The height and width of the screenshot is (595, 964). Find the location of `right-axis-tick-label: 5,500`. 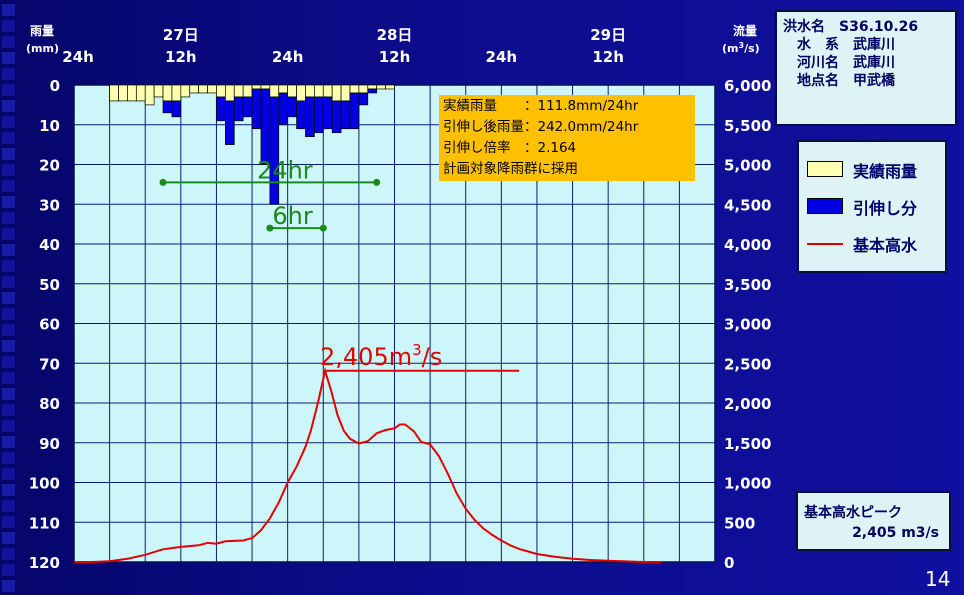

right-axis-tick-label: 5,500 is located at coordinates (747, 126).